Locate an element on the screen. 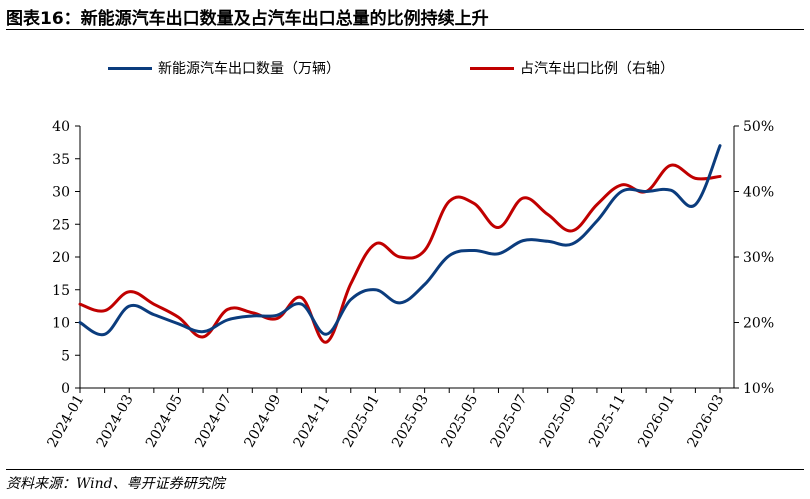  source-note: 资料来源：Wind、粤开证券研究院 is located at coordinates (115, 484).